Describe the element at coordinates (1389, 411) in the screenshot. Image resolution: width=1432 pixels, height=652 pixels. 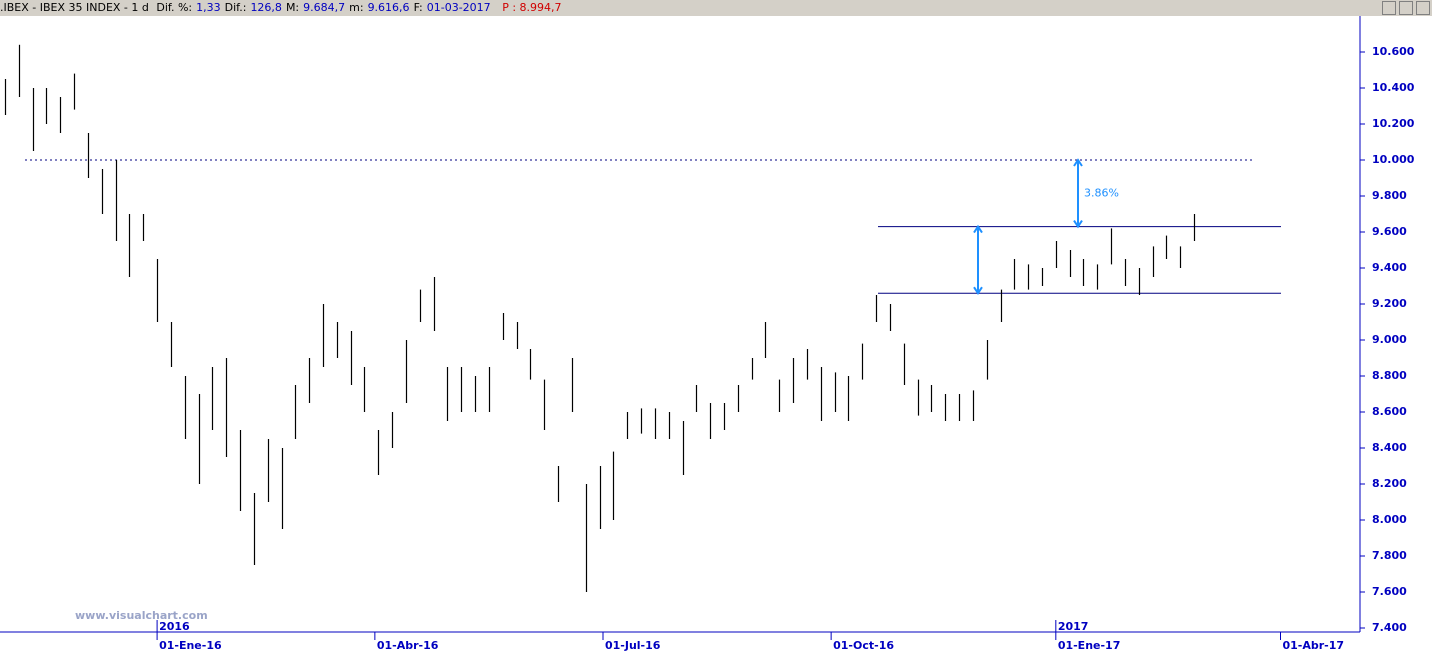
I see `y-tick-label: 8.600` at that location.